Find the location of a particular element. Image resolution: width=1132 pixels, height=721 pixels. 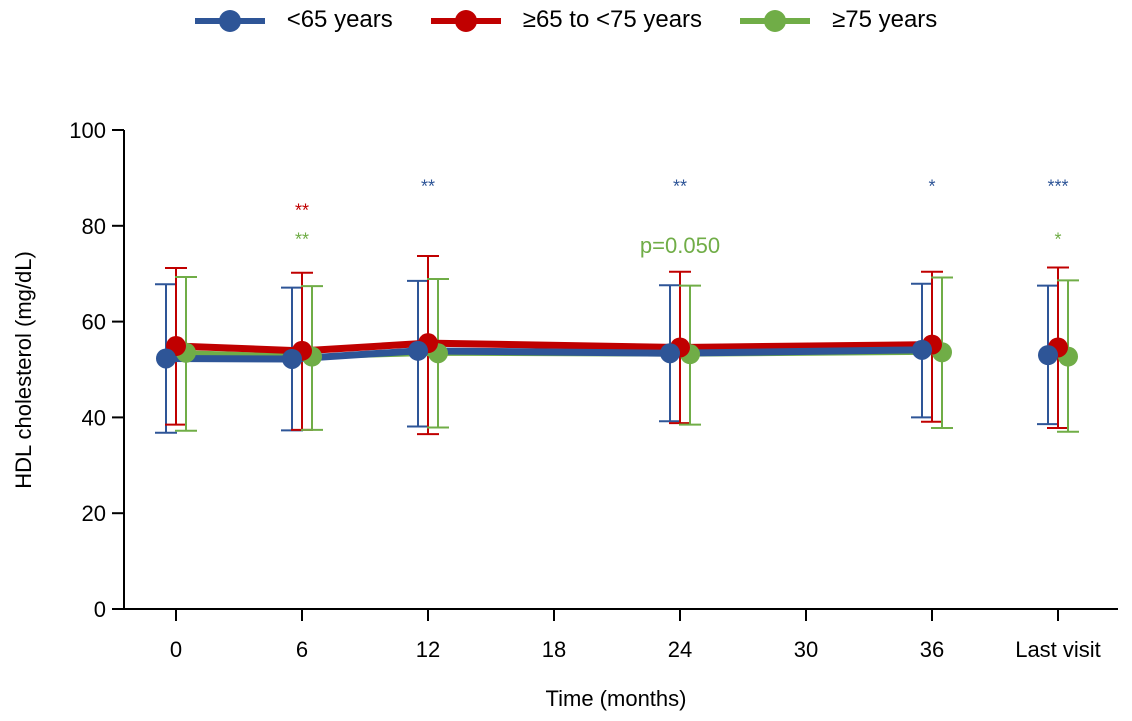

x-tick-label: 24 is located at coordinates (680, 649).